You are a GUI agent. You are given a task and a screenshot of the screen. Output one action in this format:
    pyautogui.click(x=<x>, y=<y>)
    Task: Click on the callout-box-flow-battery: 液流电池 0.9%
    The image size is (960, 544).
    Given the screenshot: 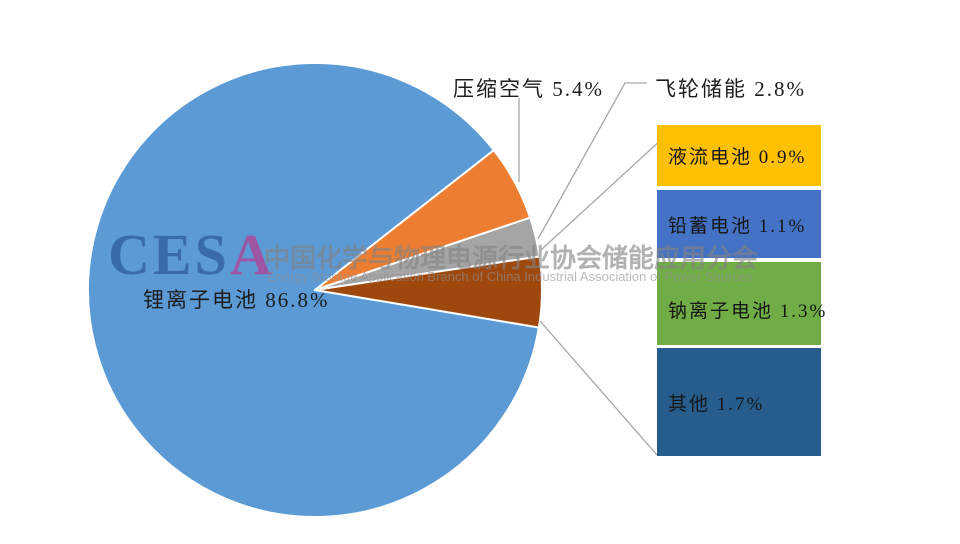 What is the action you would take?
    pyautogui.click(x=739, y=155)
    